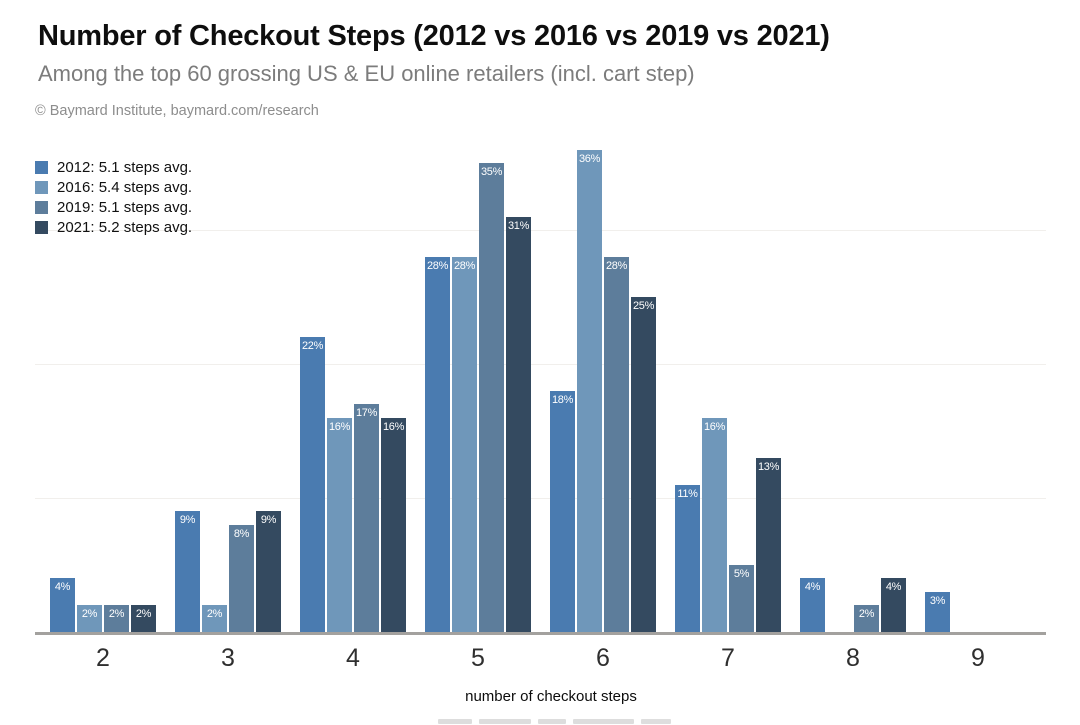 The image size is (1080, 725). Describe the element at coordinates (353, 658) in the screenshot. I see `x-tick-label-4: 4` at that location.